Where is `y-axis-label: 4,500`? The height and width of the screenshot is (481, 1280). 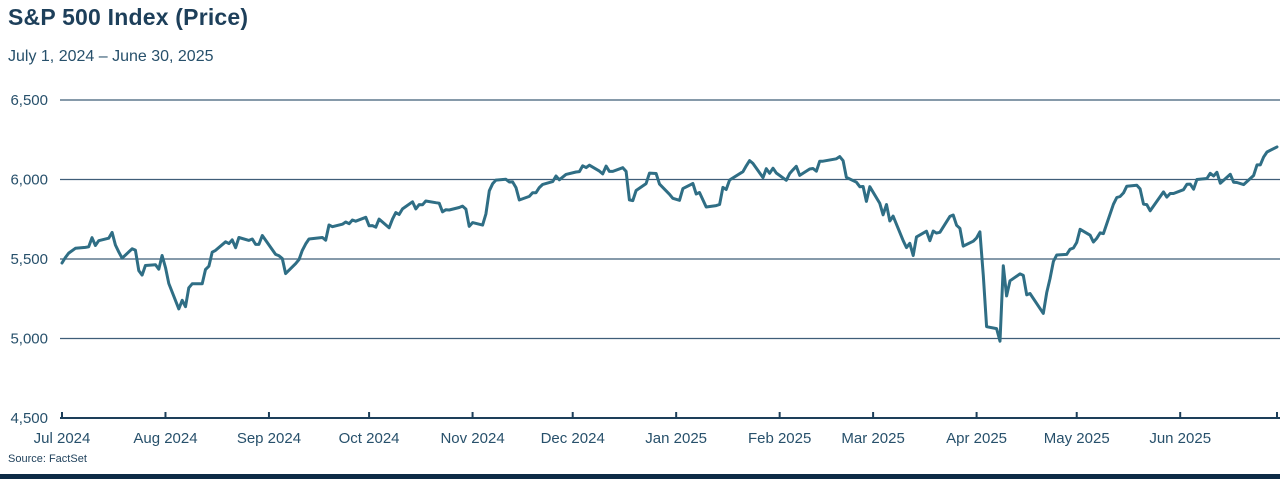
y-axis-label: 4,500 is located at coordinates (29, 418).